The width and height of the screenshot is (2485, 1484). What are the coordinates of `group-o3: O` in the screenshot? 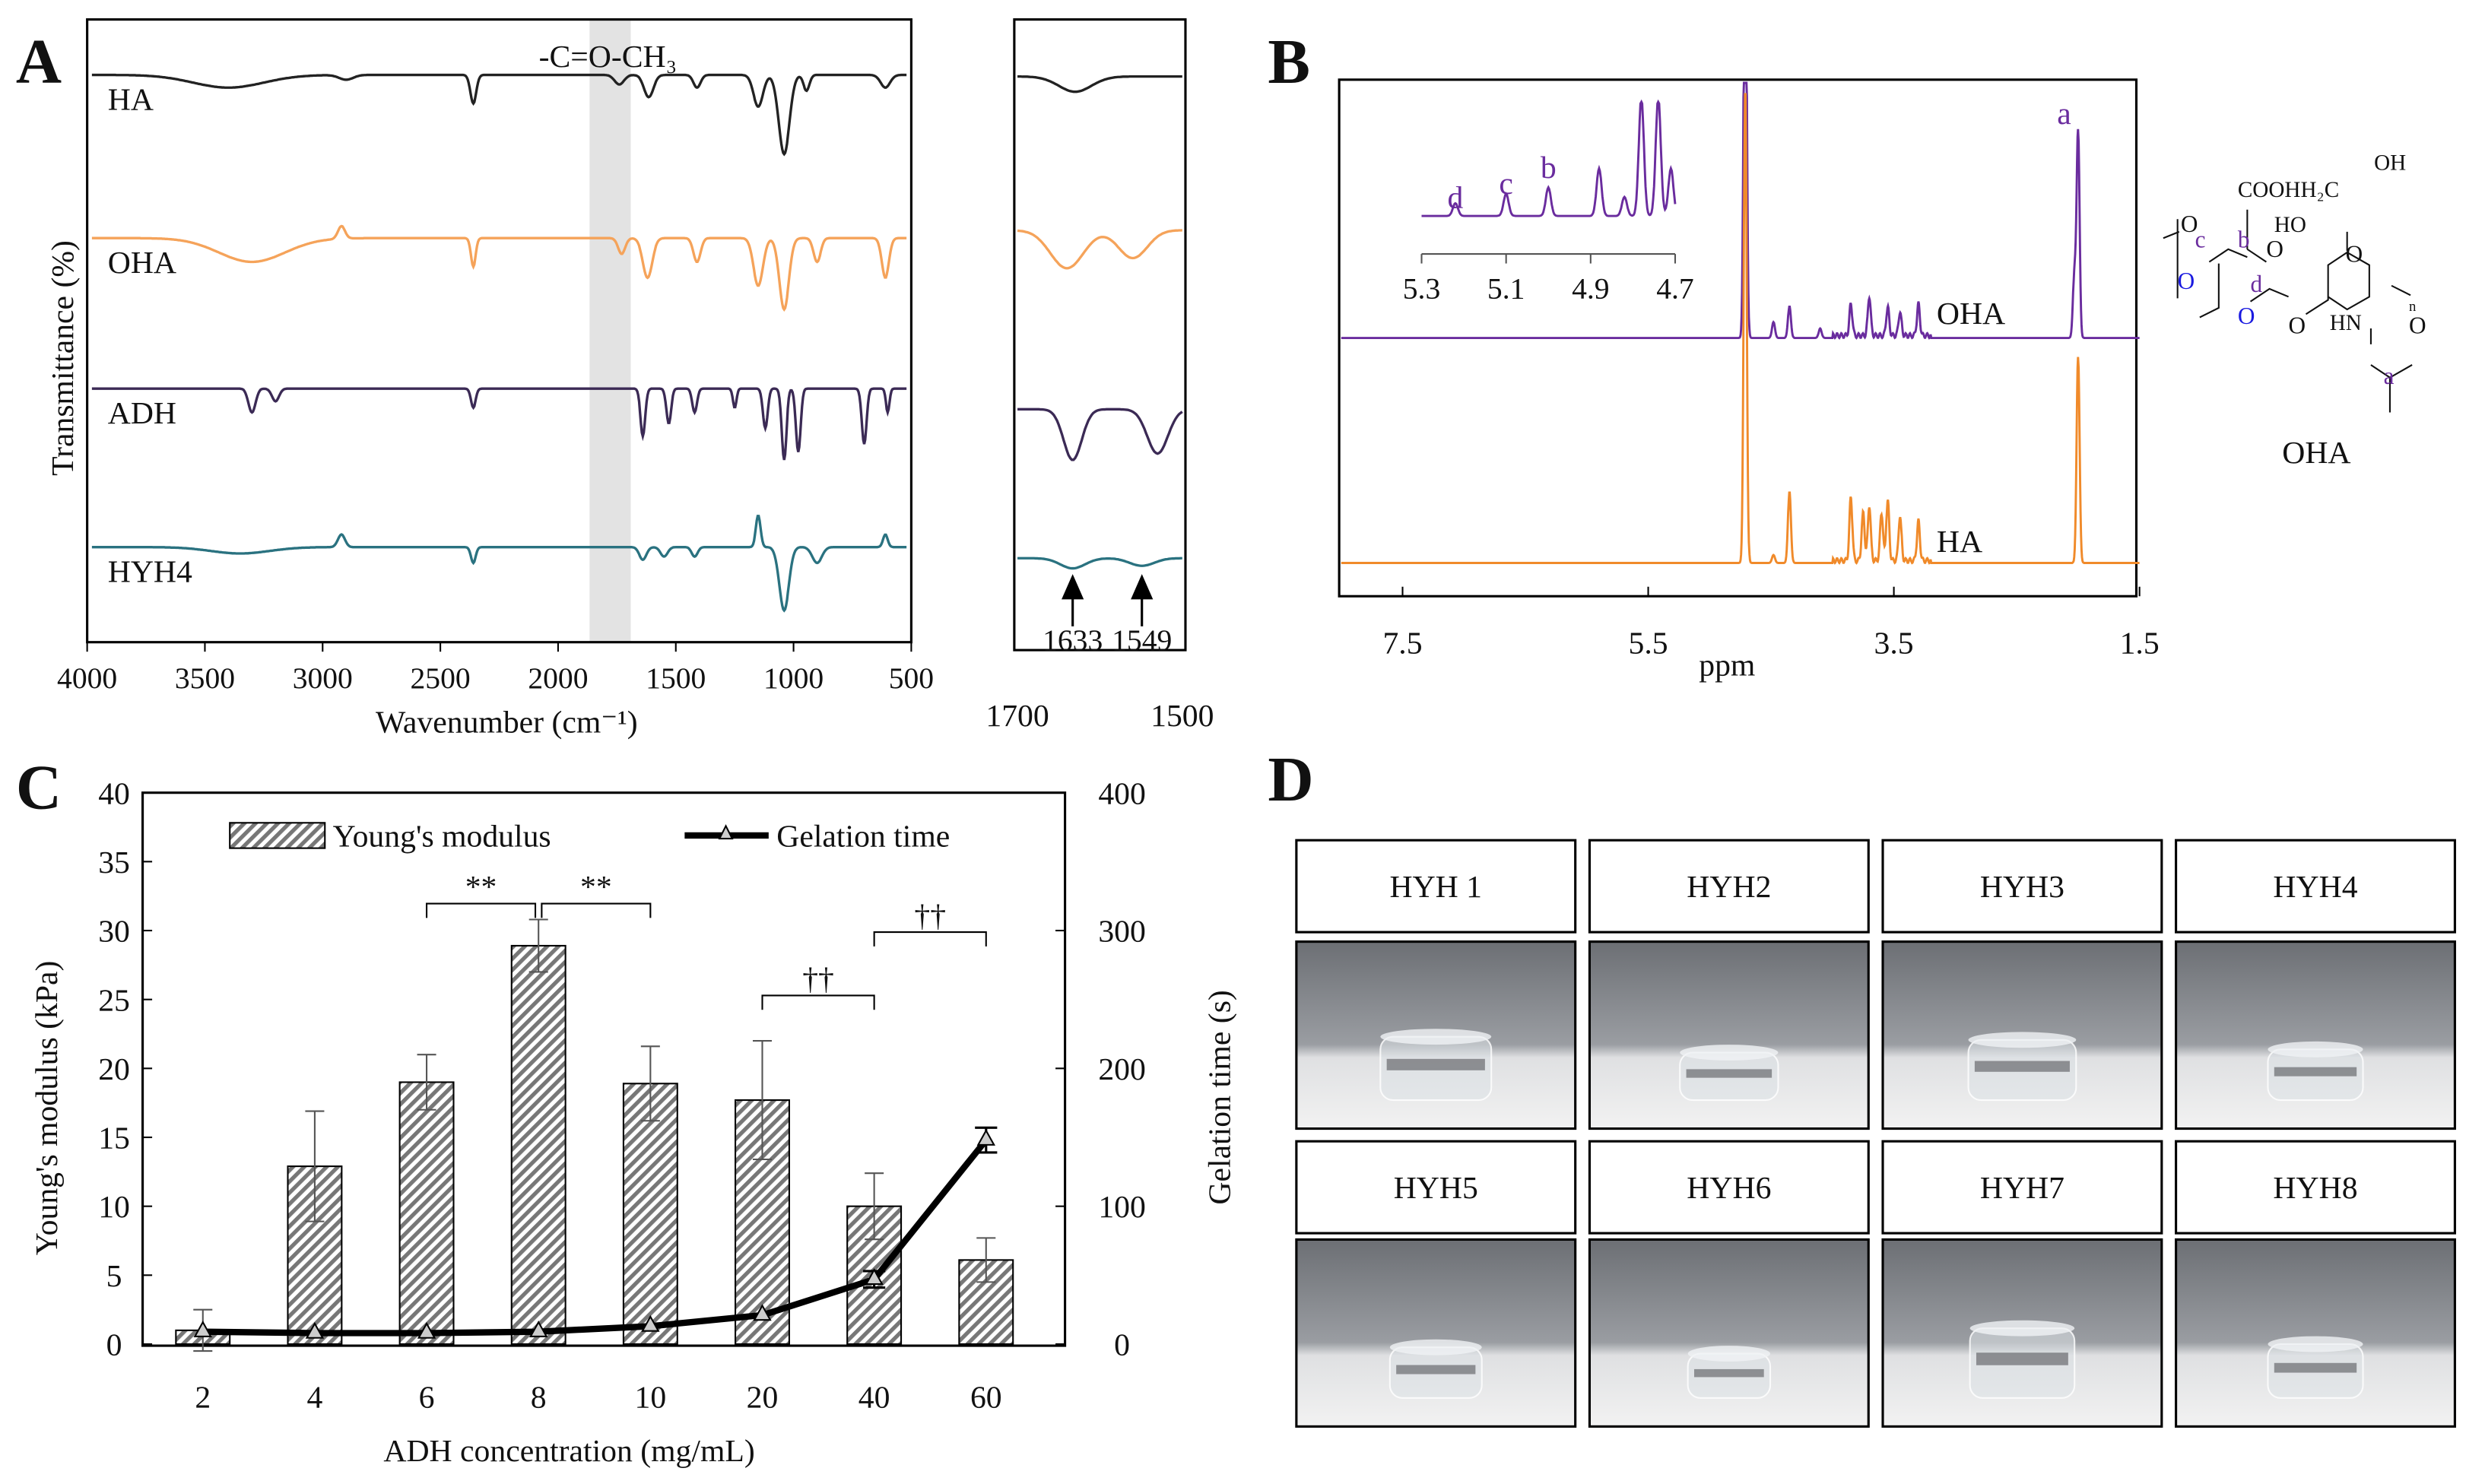 It's located at (2297, 325).